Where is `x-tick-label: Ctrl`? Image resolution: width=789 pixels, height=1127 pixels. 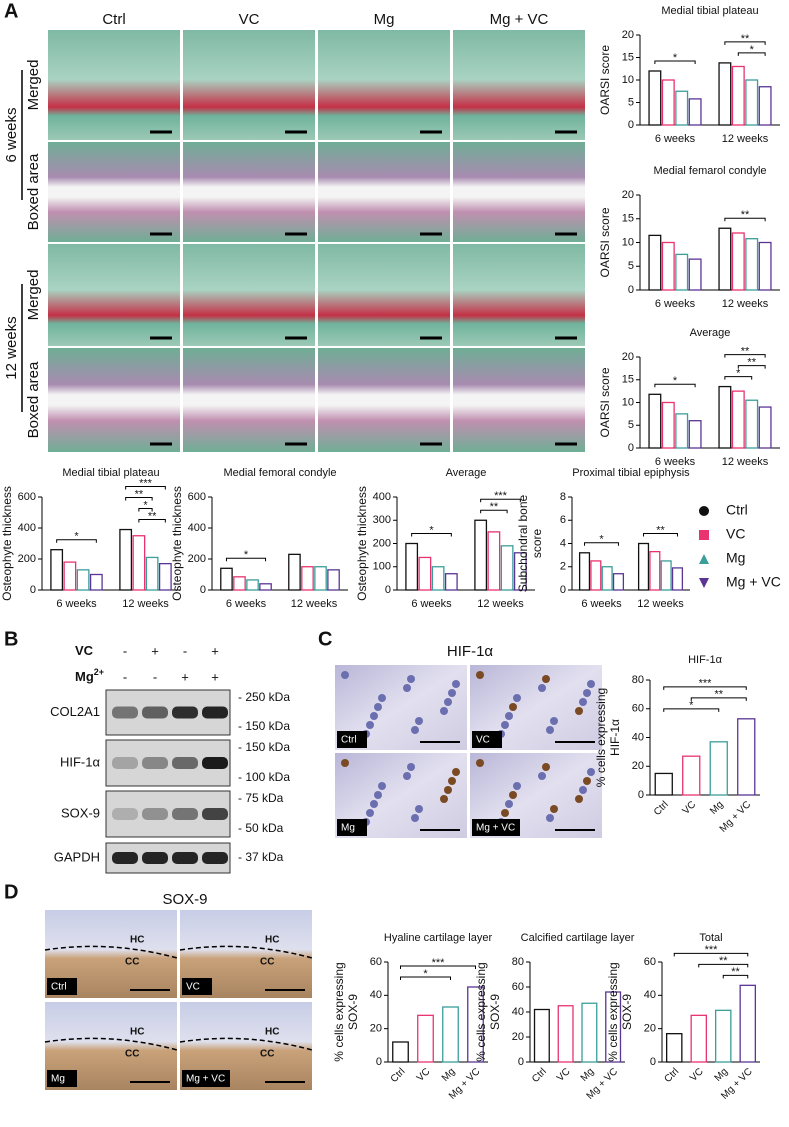
x-tick-label: Ctrl is located at coordinates (661, 808).